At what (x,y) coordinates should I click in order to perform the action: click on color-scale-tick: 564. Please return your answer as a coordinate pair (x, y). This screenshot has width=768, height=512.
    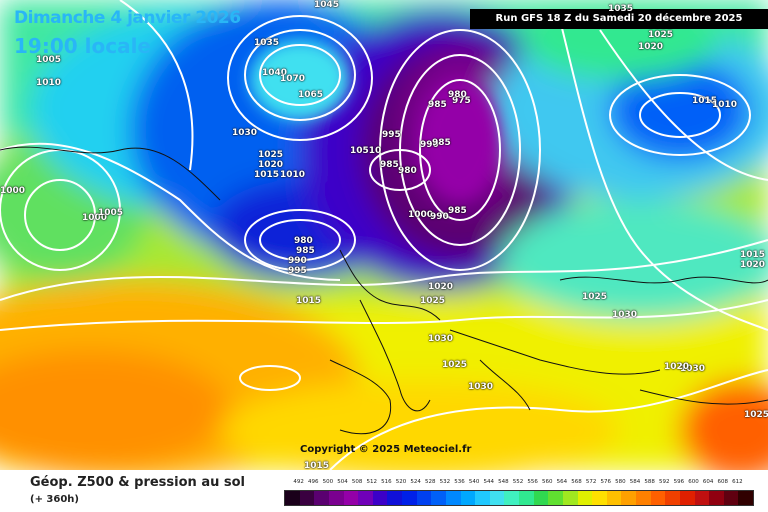
    Looking at the image, I should click on (562, 482).